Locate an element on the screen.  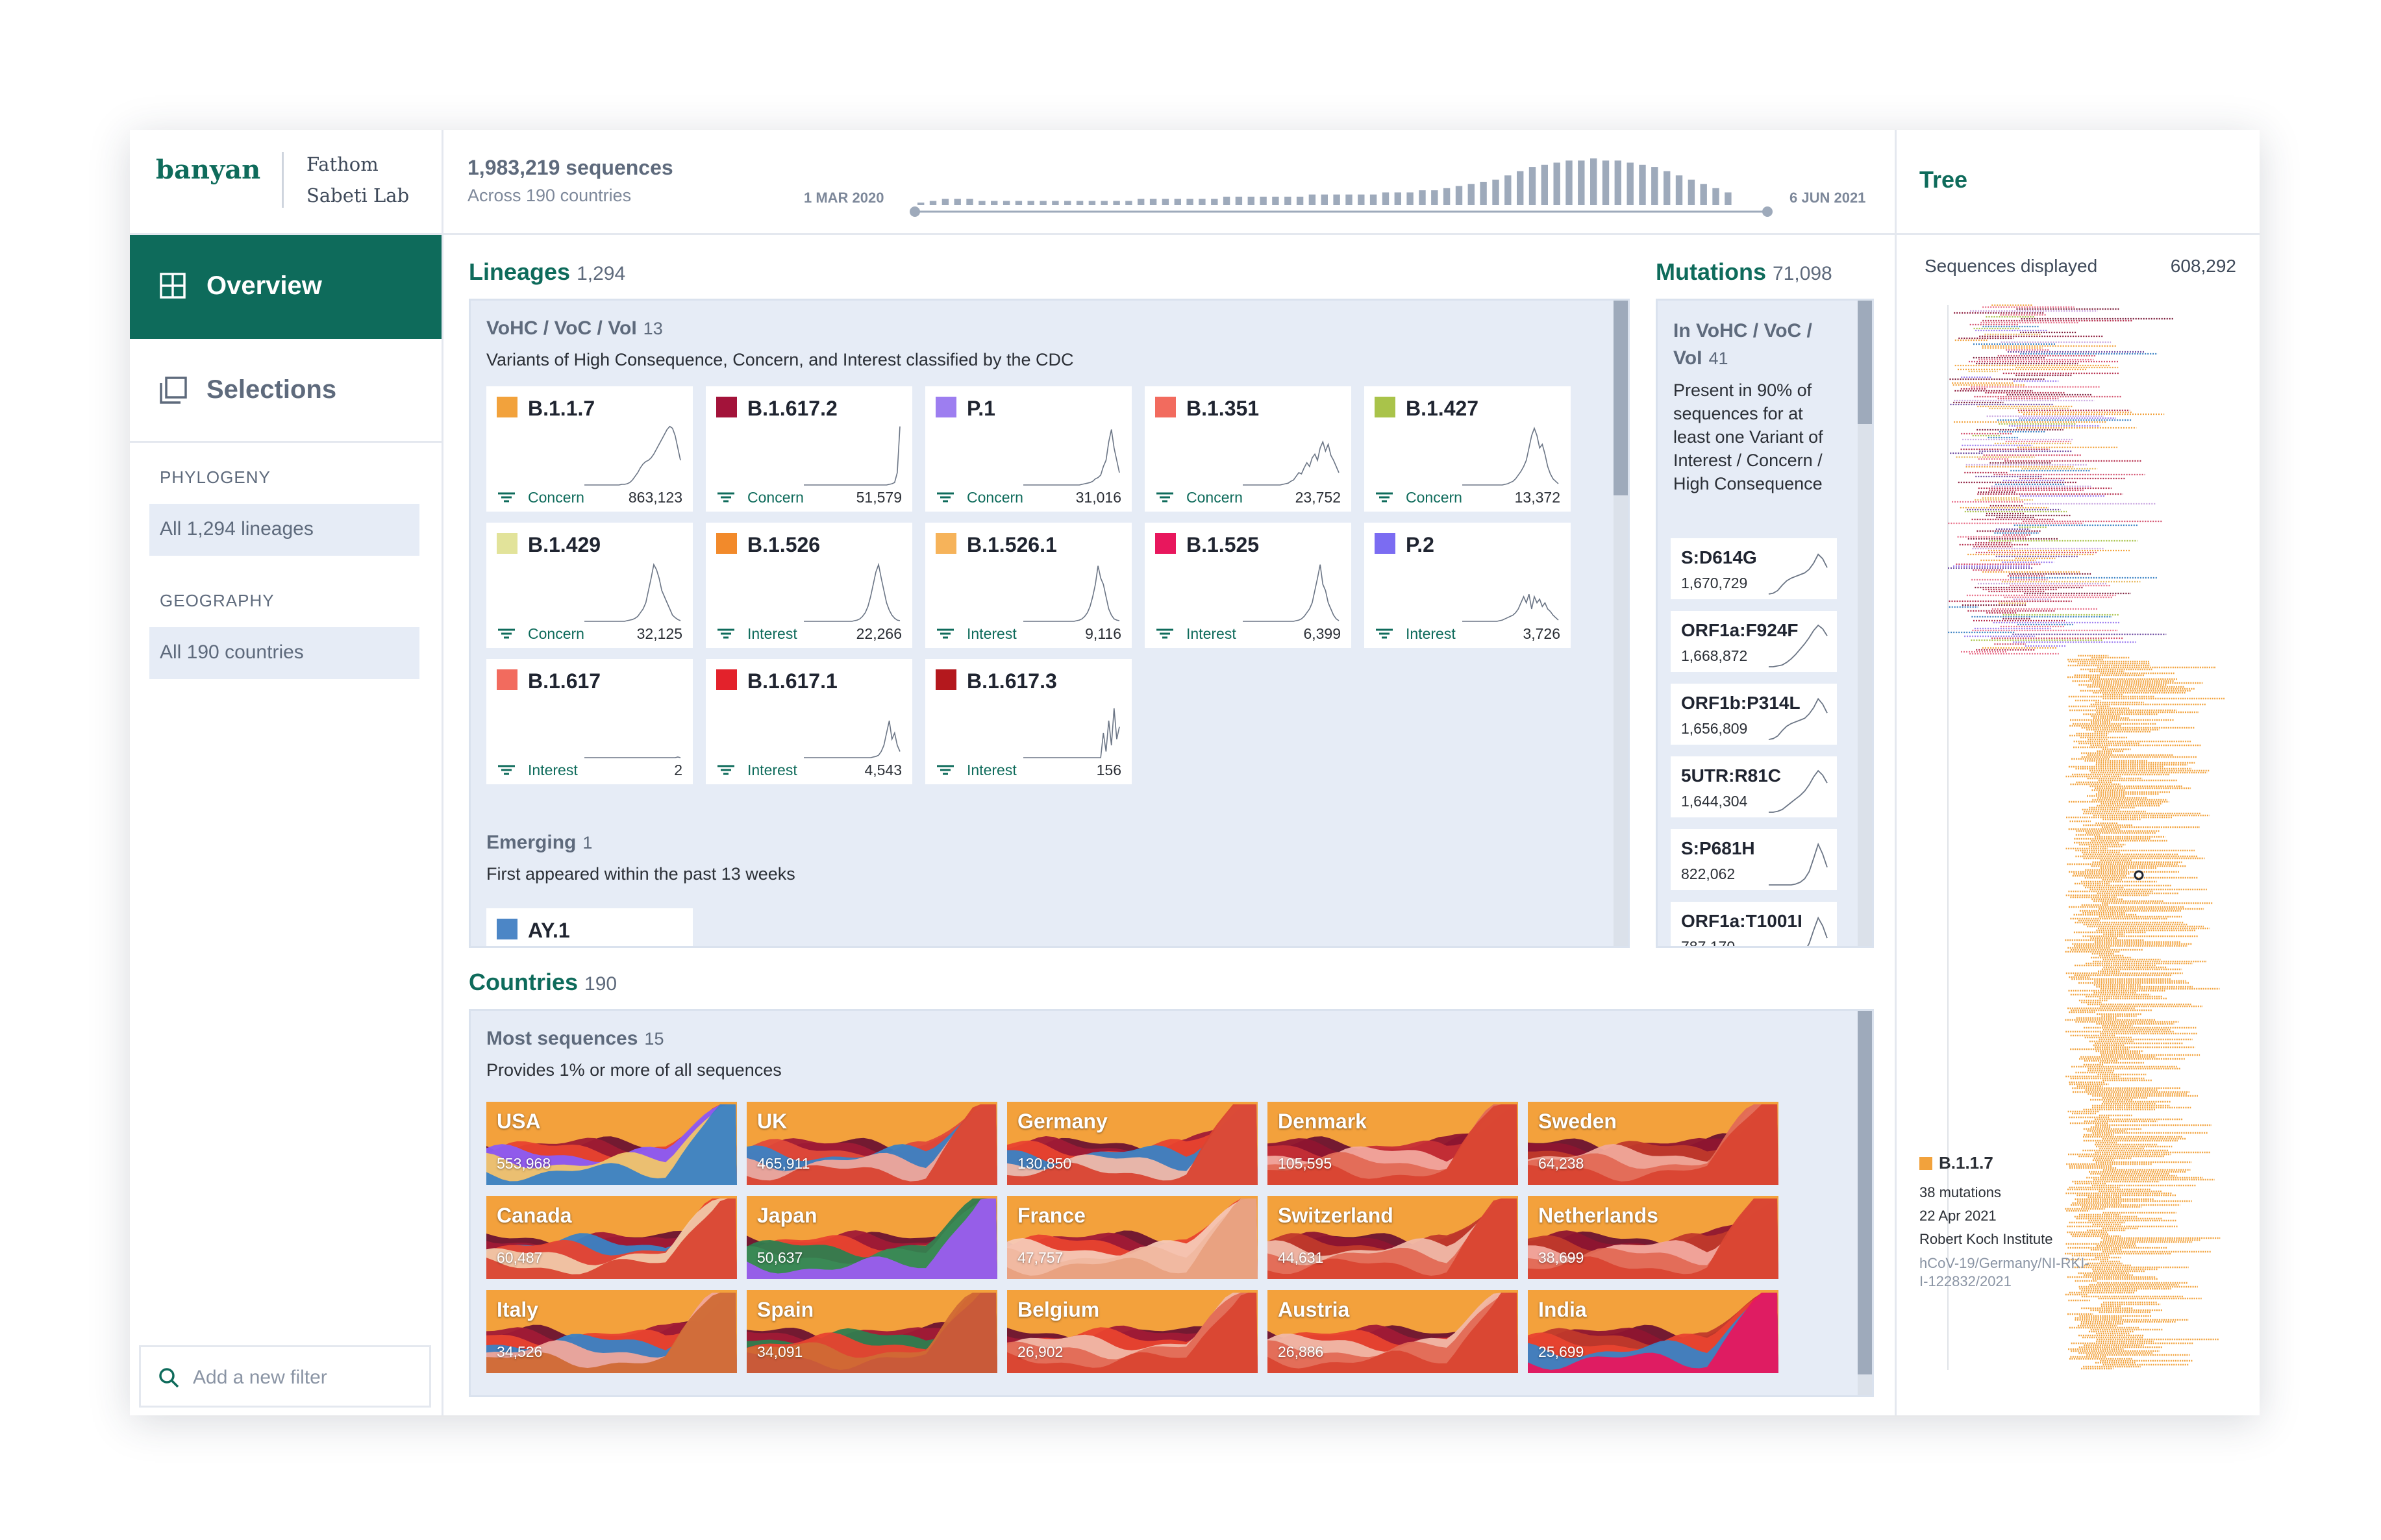
country-tile: Spain 34,091 is located at coordinates (872, 1331).